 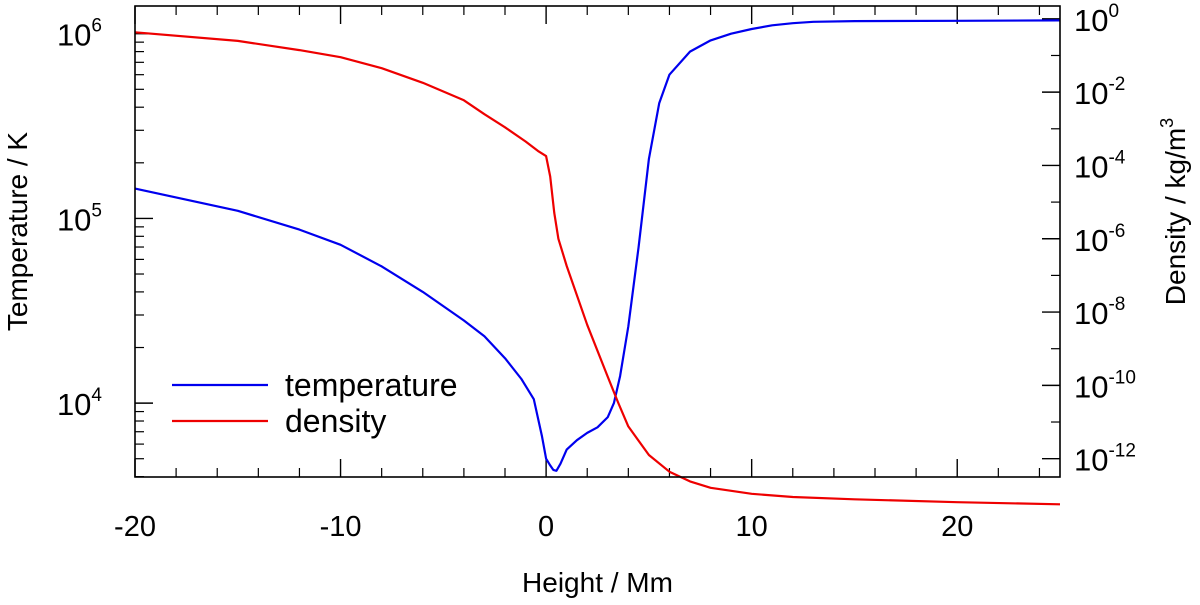 What do you see at coordinates (1175, 216) in the screenshot?
I see `right-y-axis-title-text: Density / kg/m` at bounding box center [1175, 216].